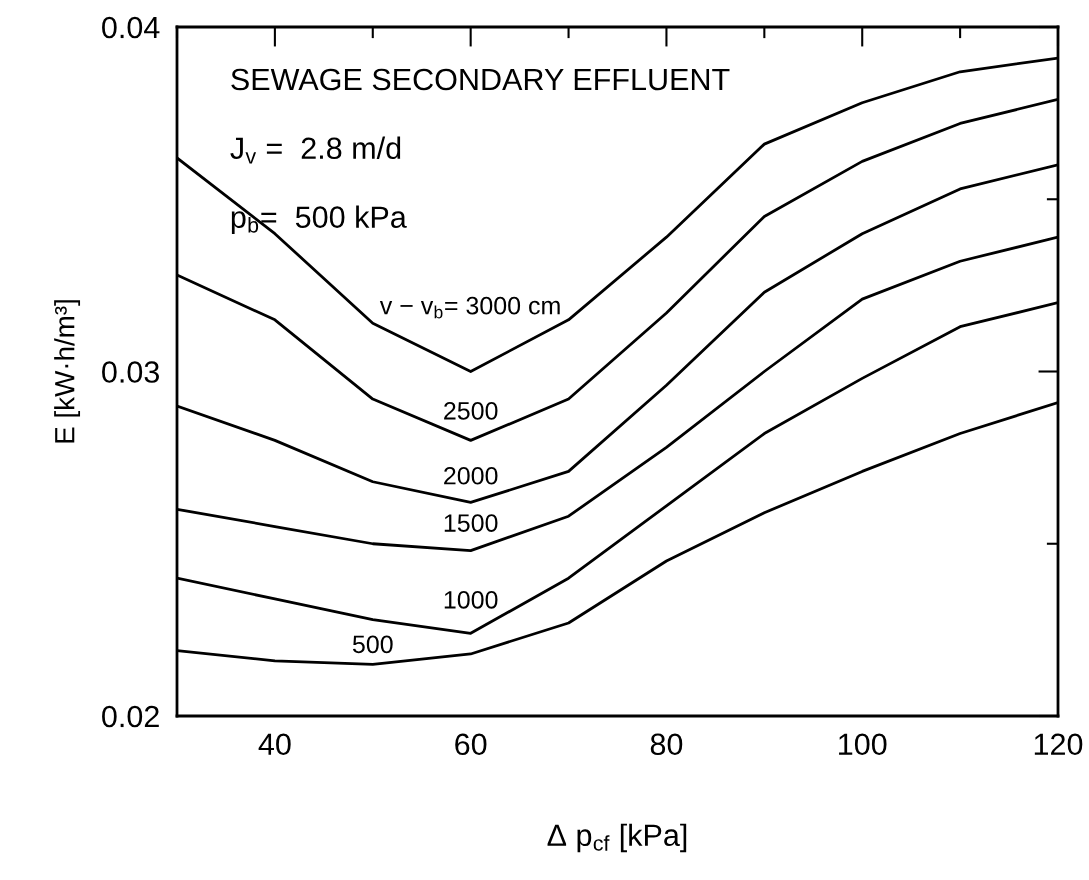 Image resolution: width=1089 pixels, height=880 pixels. Describe the element at coordinates (319, 220) in the screenshot. I see `annotation: p$_{b}$= 500 kPa` at that location.